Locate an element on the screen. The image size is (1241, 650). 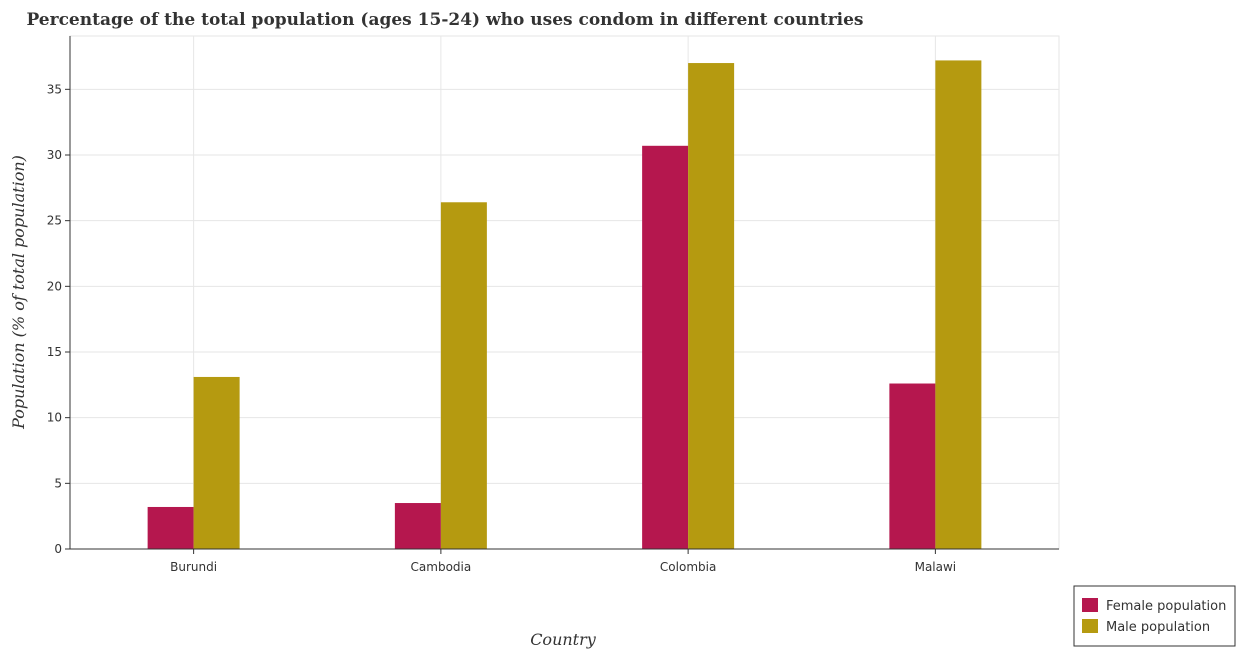
bar-male-colombia is located at coordinates (711, 306).